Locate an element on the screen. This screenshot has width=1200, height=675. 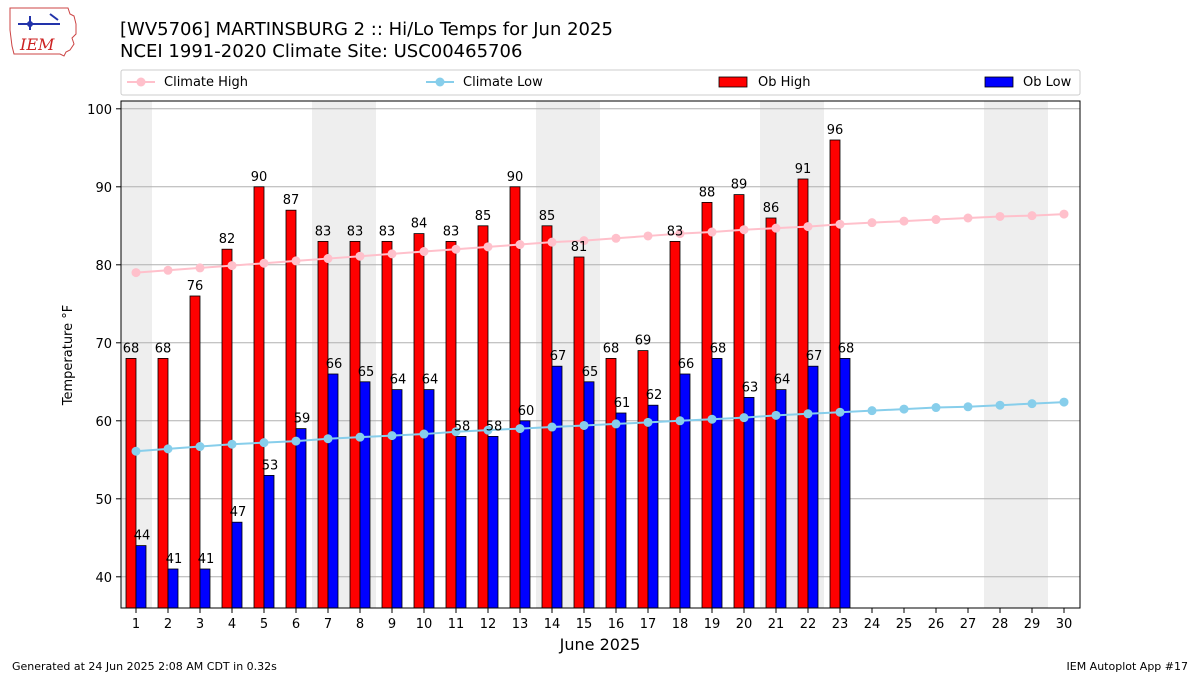
ob-high-label: 96 is located at coordinates (835, 130).